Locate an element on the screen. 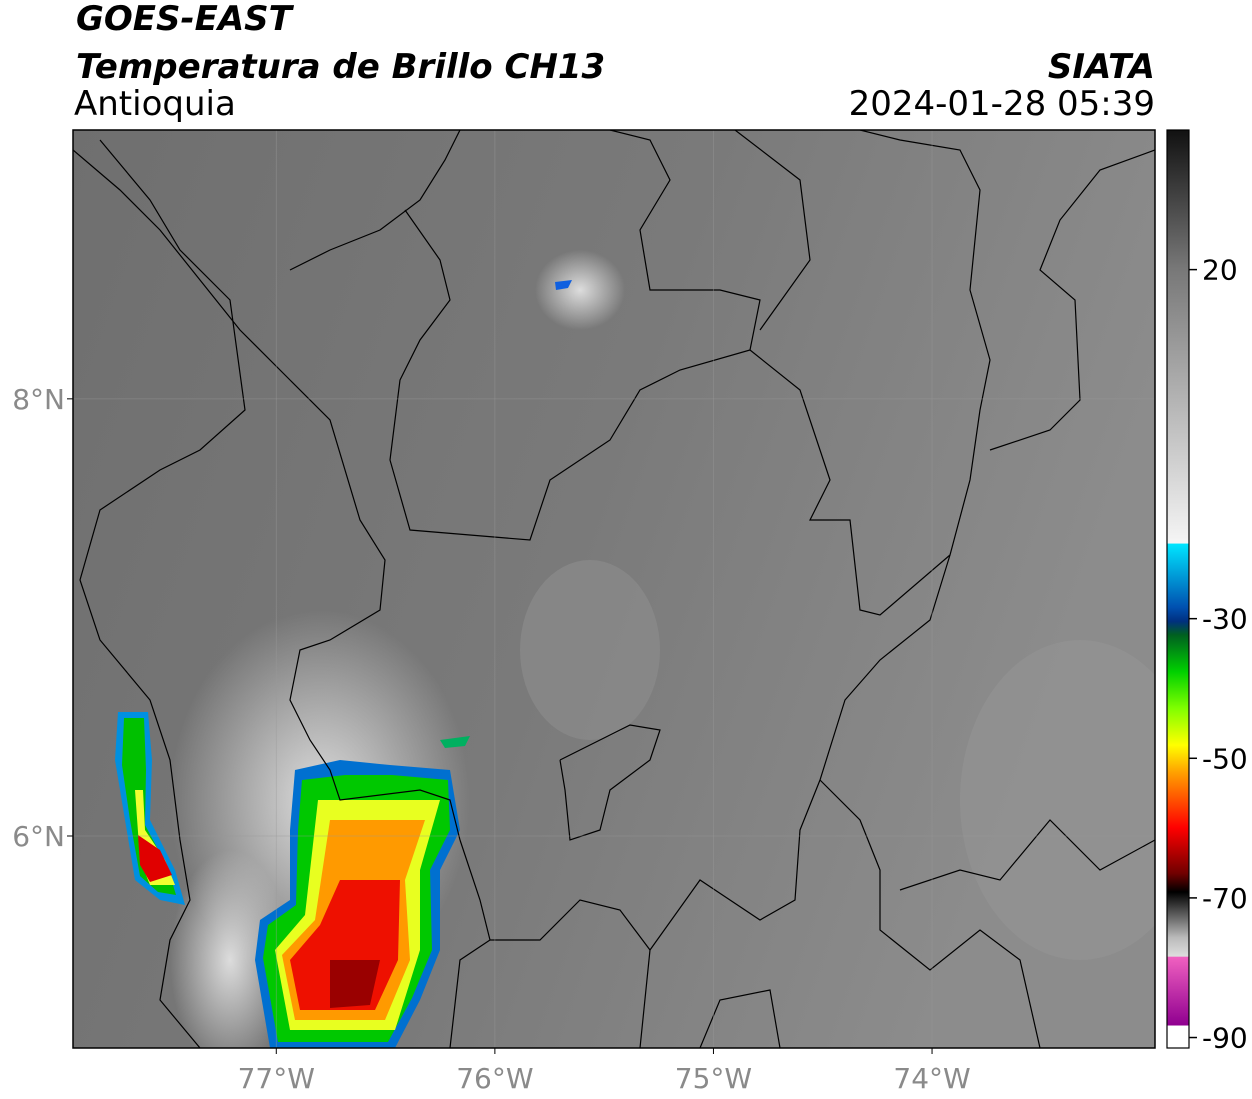  lat-label: 6°N is located at coordinates (38, 836).